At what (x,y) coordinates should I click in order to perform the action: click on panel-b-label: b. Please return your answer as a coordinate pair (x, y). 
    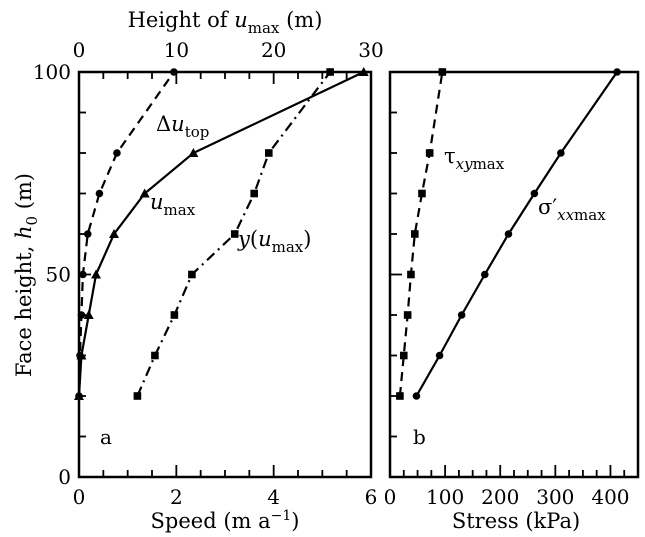
    Looking at the image, I should click on (419, 437).